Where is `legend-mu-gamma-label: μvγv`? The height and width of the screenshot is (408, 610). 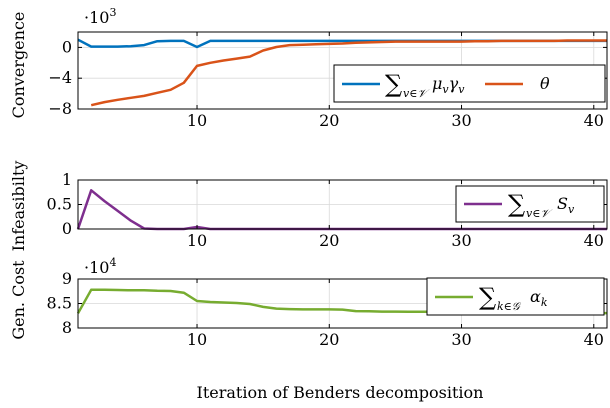 legend-mu-gamma-label: μvγv is located at coordinates (448, 85).